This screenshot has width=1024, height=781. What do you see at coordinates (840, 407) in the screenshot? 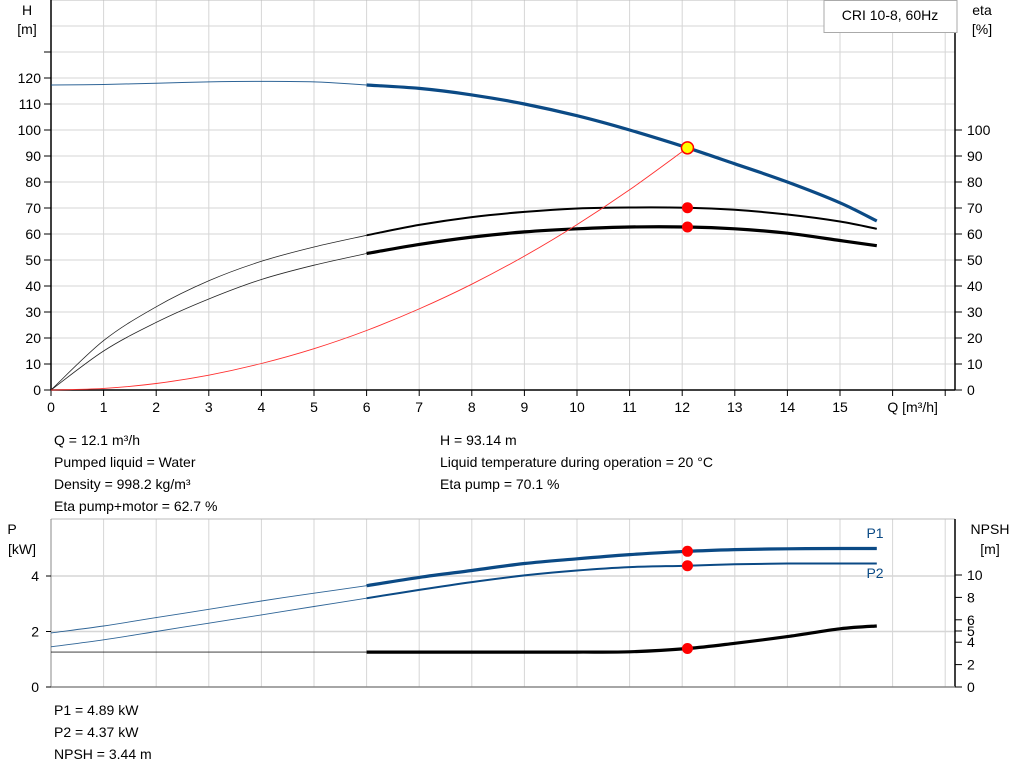
I see `q-tick-label: 15` at bounding box center [840, 407].